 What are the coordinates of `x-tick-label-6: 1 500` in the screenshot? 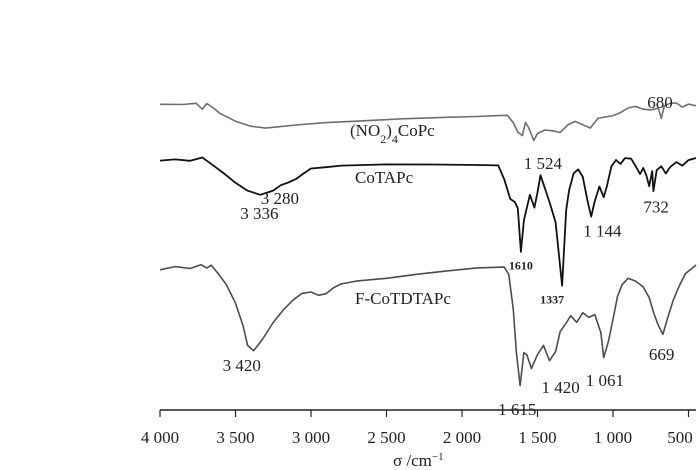 It's located at (537, 437).